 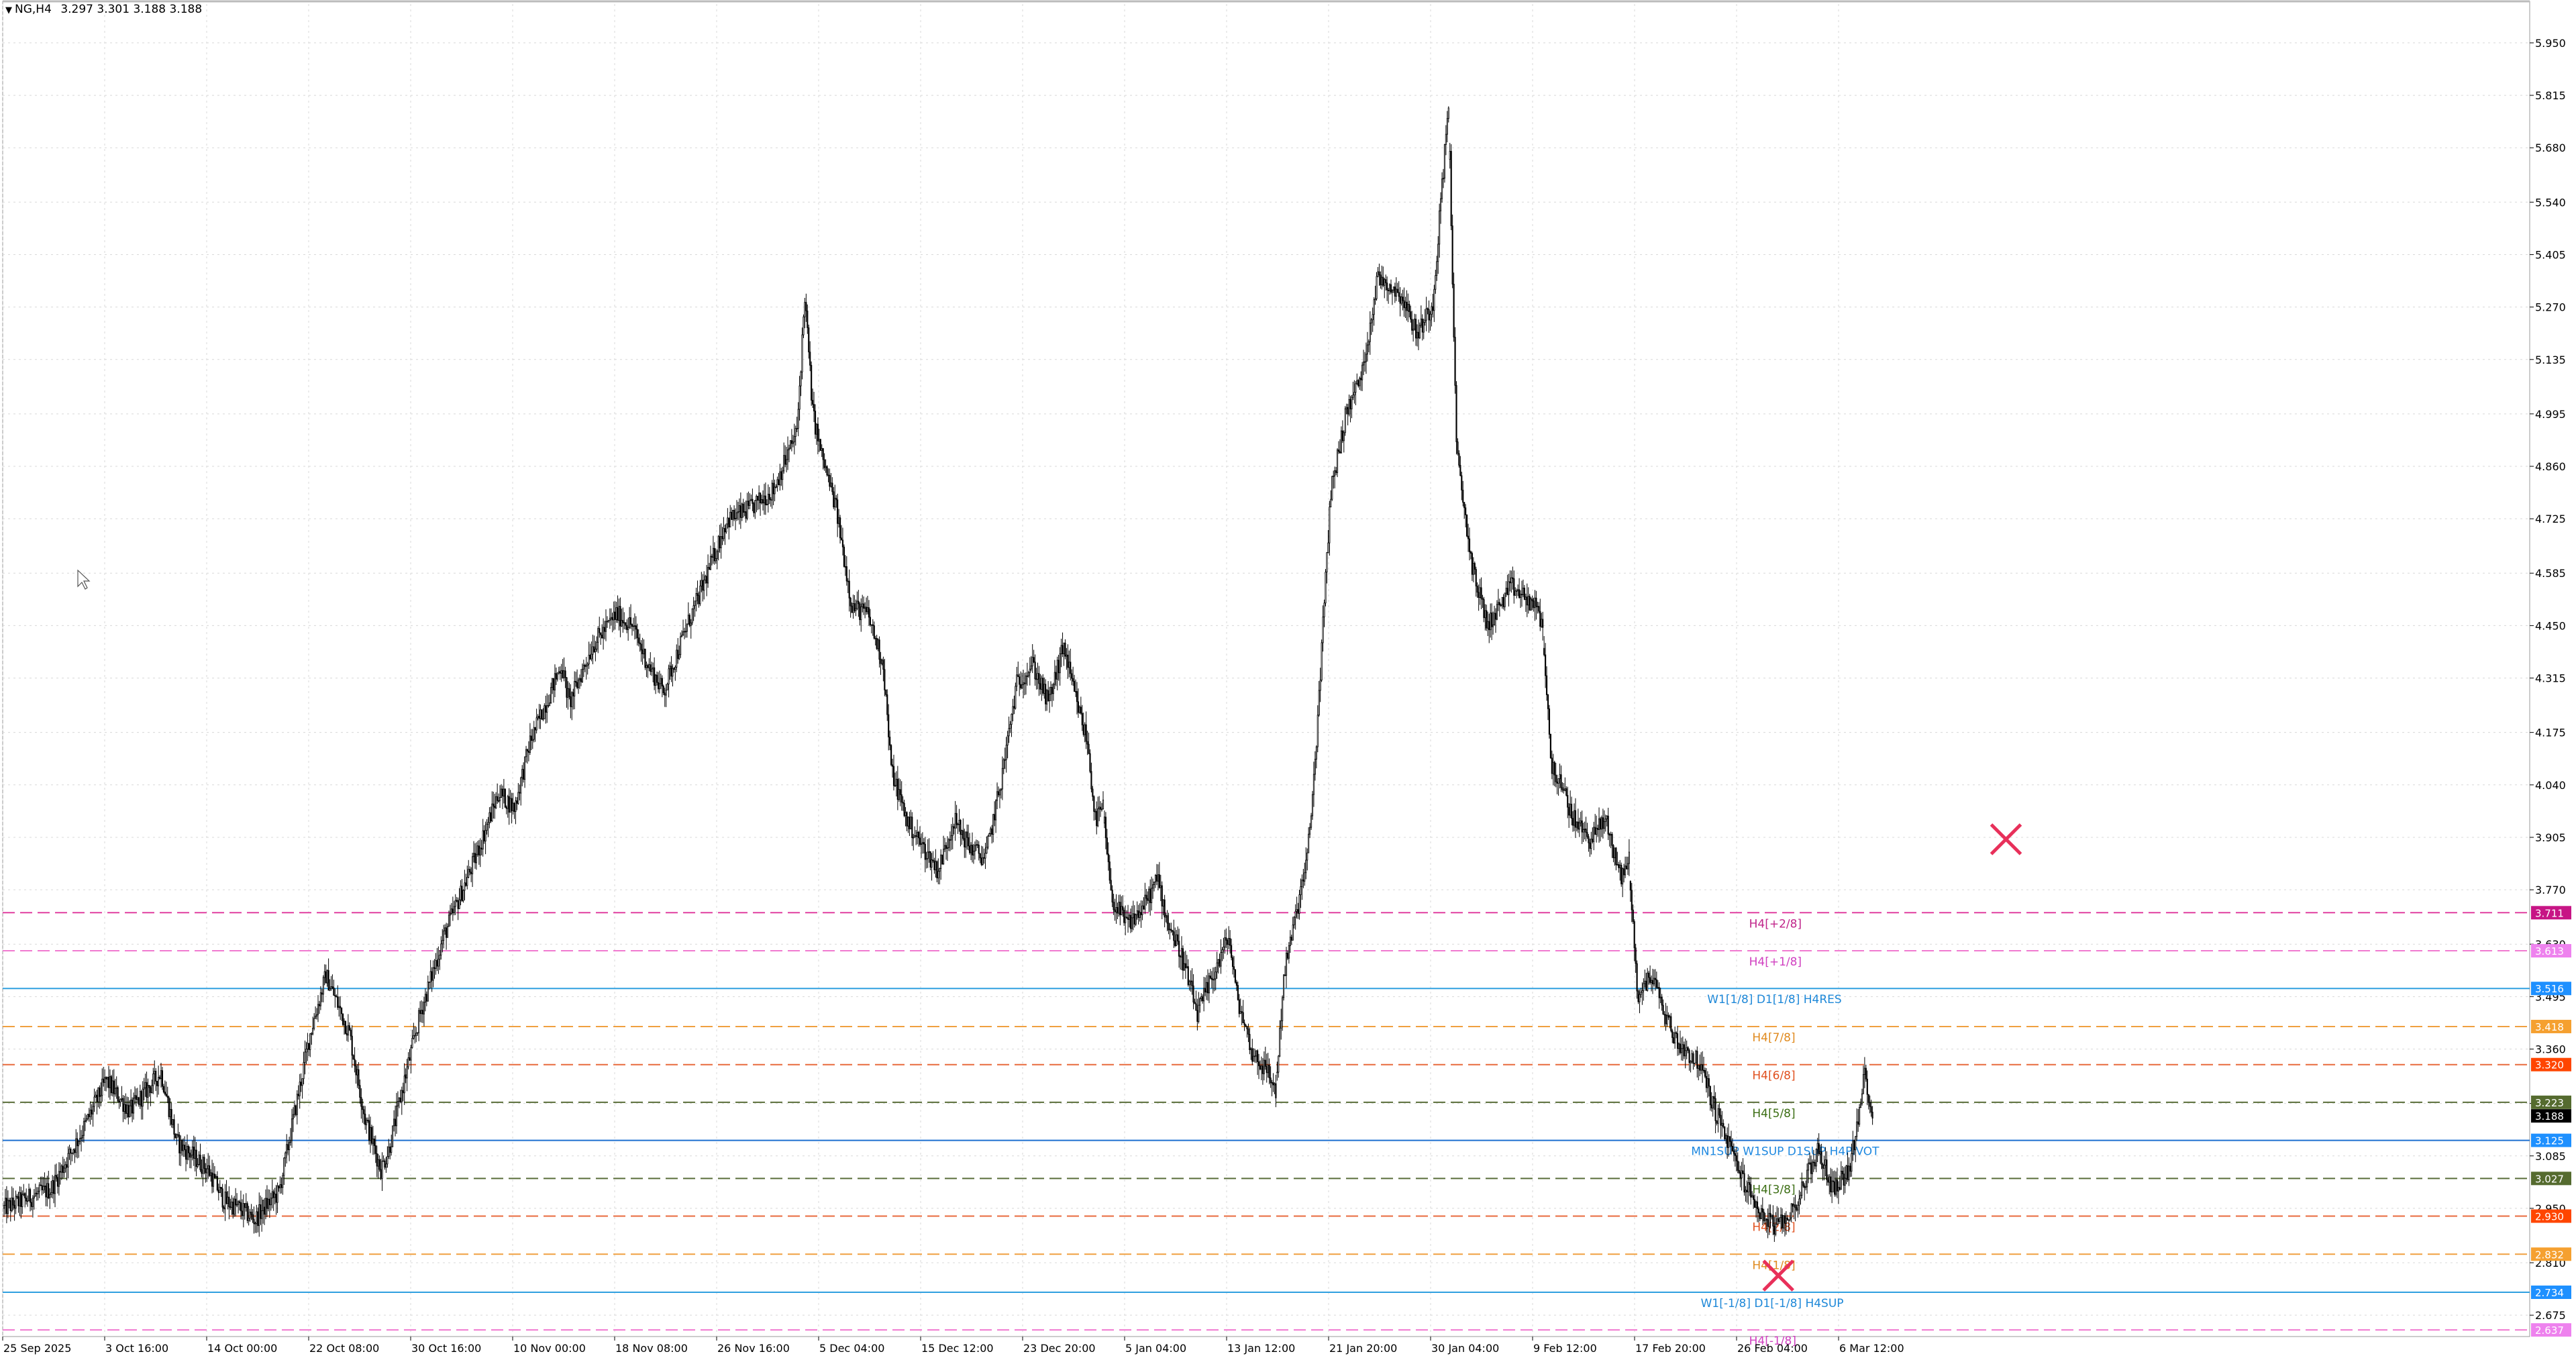 What do you see at coordinates (753, 1348) in the screenshot?
I see `x-tick-label: 26 Nov 16:00` at bounding box center [753, 1348].